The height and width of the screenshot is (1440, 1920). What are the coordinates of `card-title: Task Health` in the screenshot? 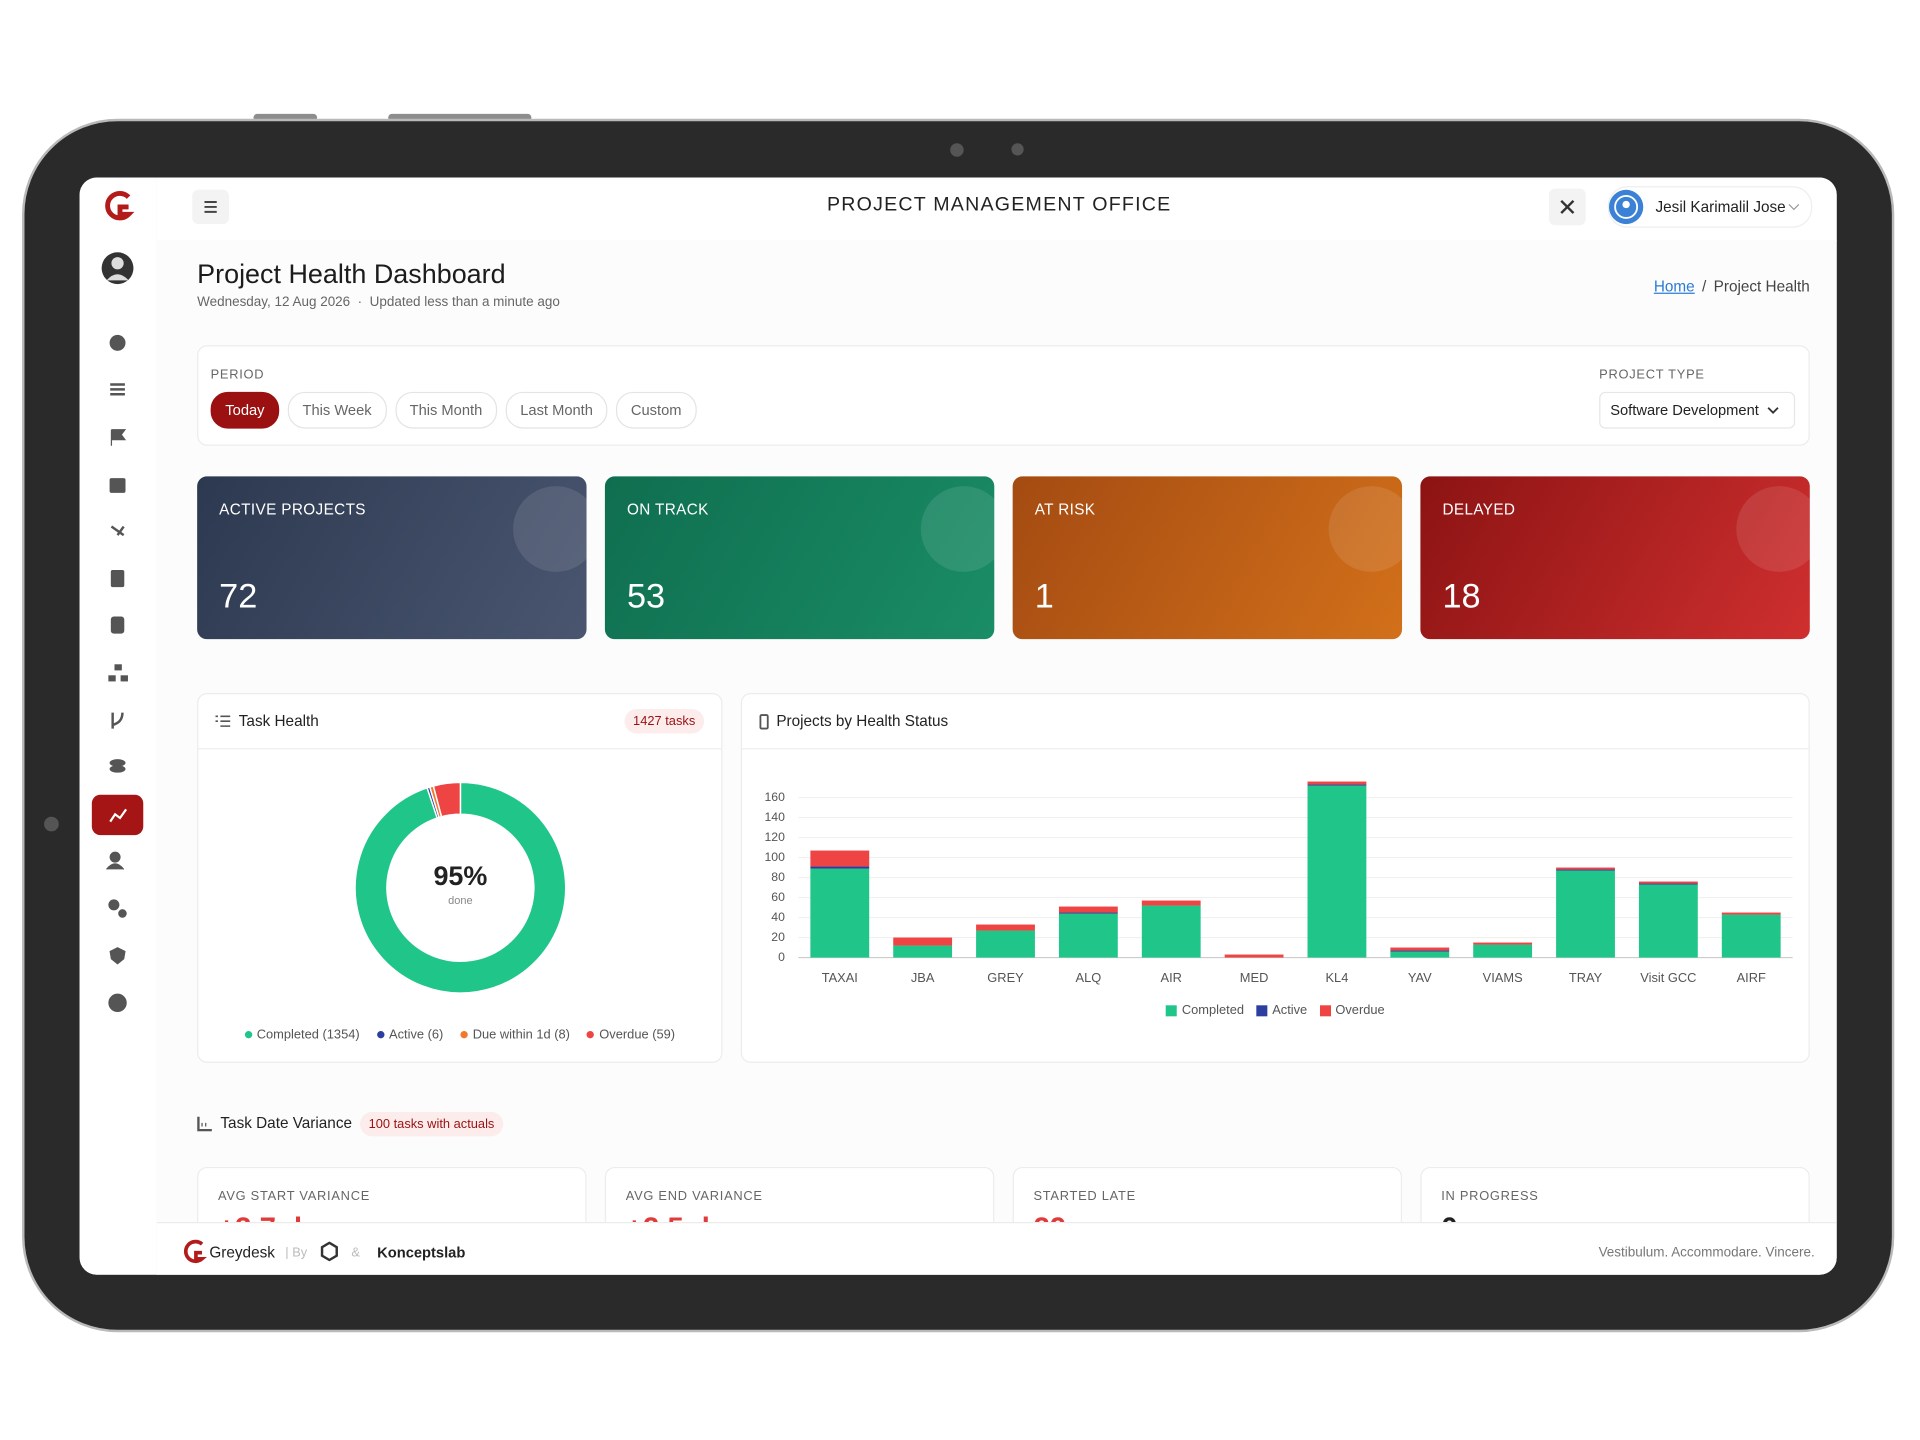 It's located at (278, 721).